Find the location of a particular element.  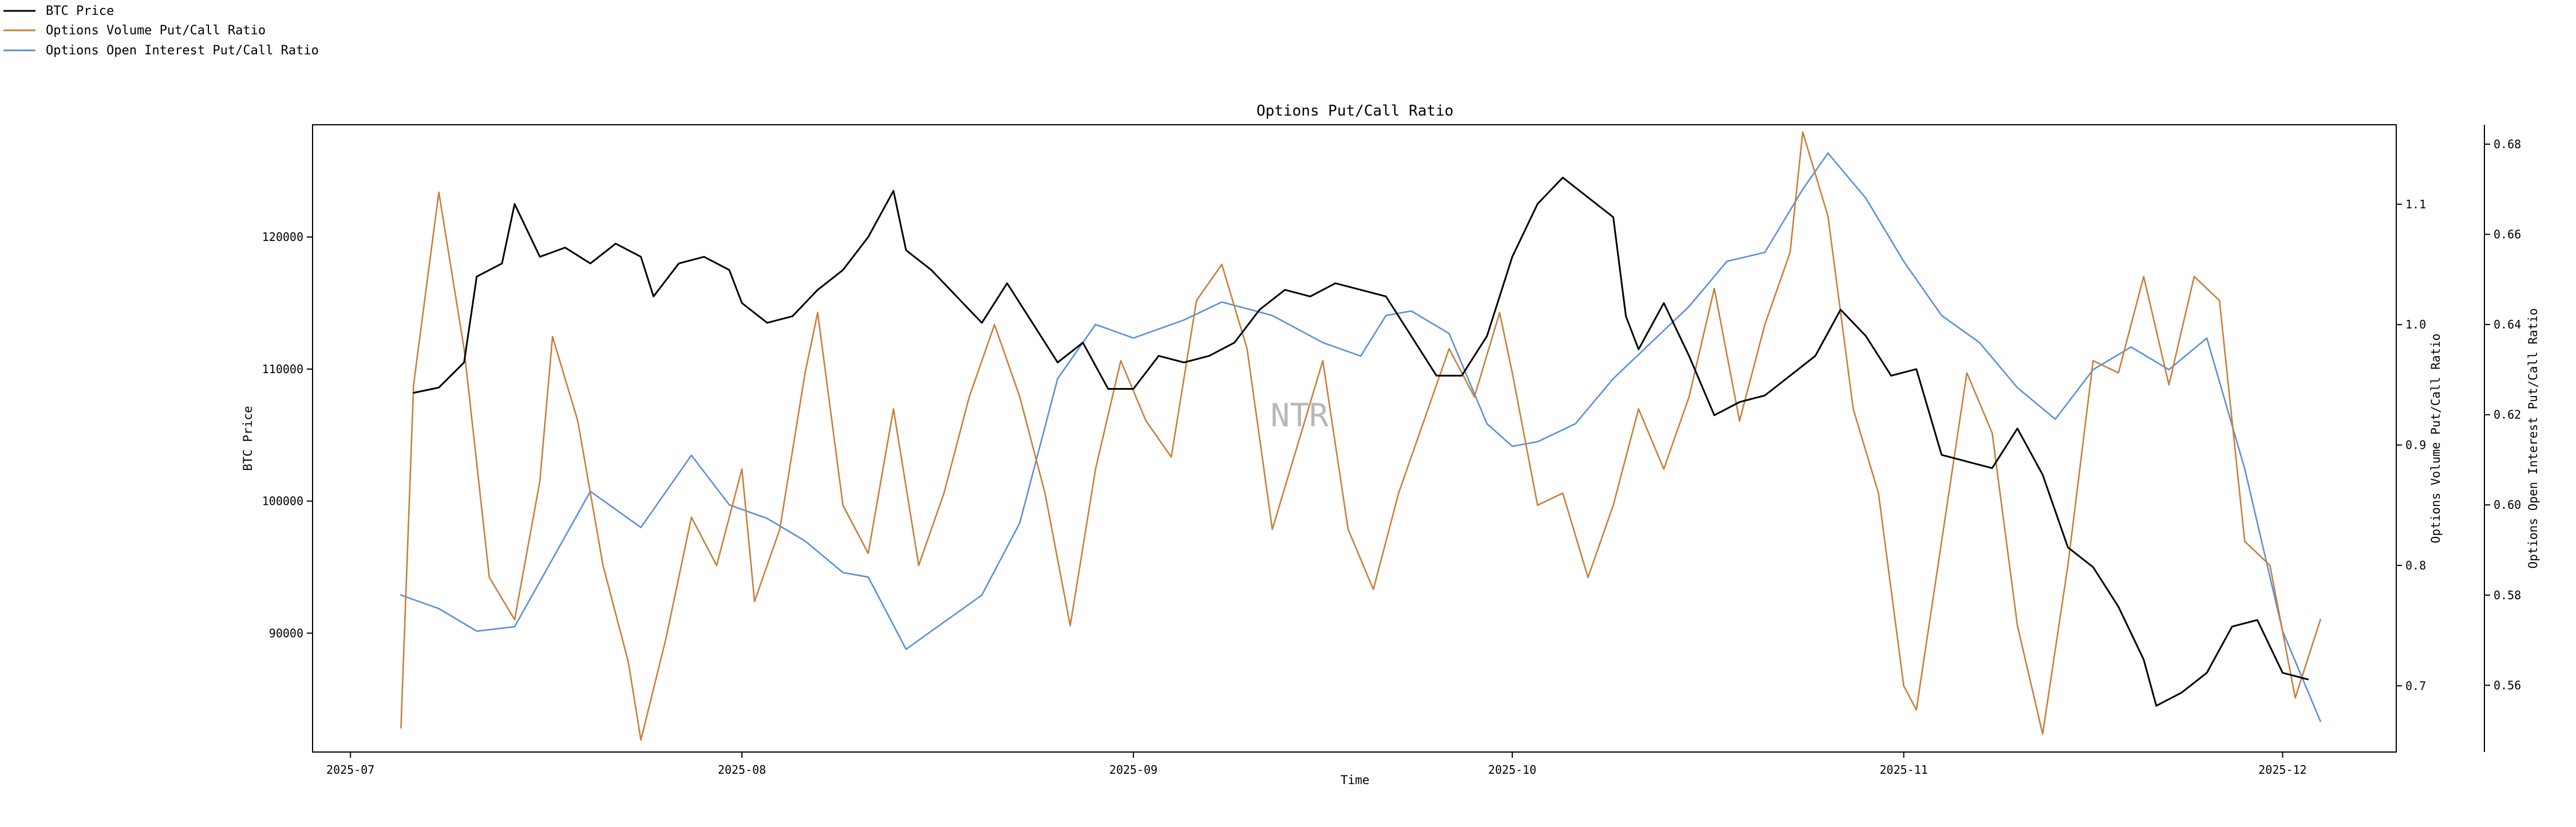

chart-title: Options Put/Call Ratio is located at coordinates (1355, 111).